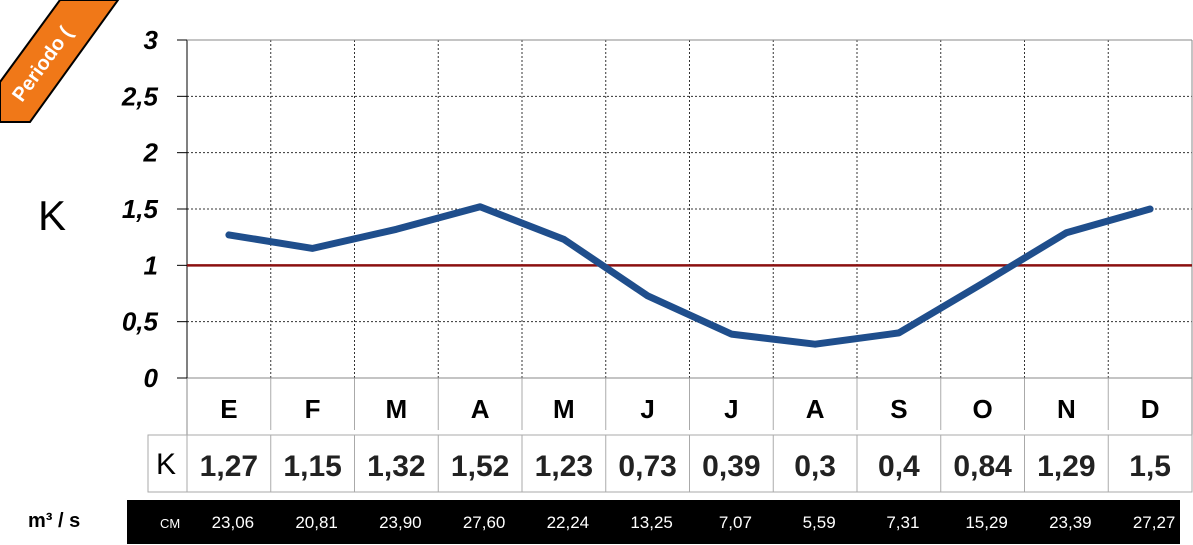  I want to click on k-value-10: 1,29, so click(1066, 466).